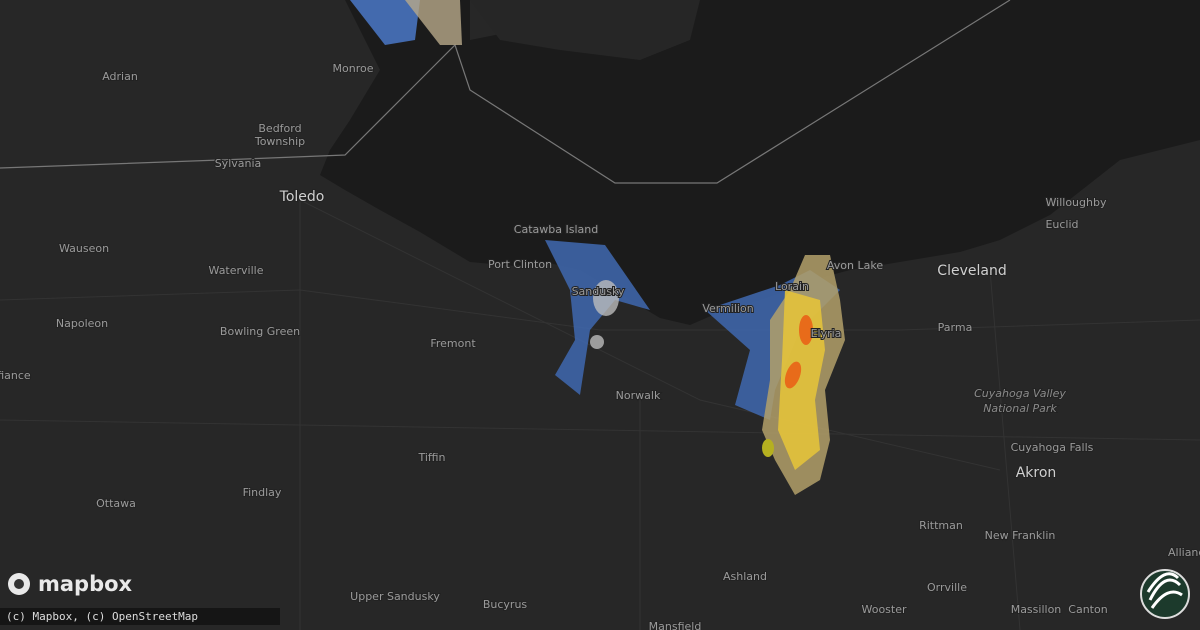  I want to click on mapbox-logo: mapbox, so click(70, 584).